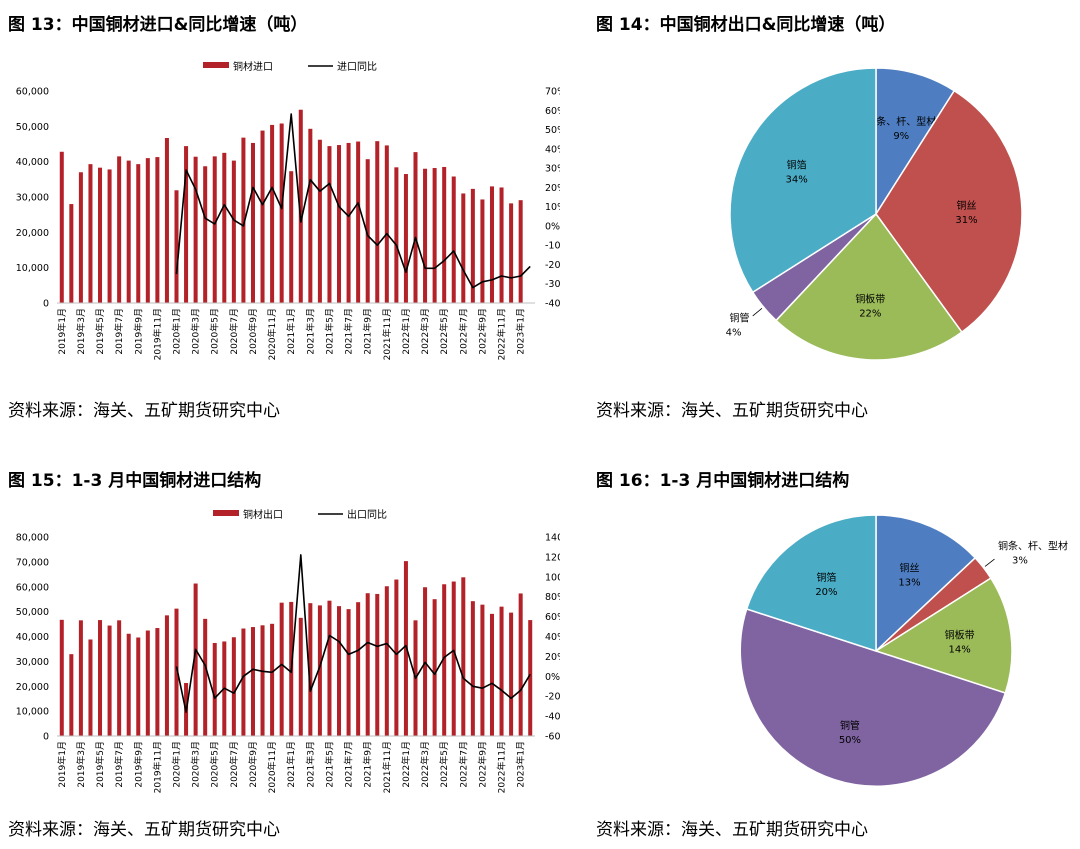 This screenshot has width=1080, height=849. What do you see at coordinates (552, 130) in the screenshot?
I see `y-right-tick-label: 50%` at bounding box center [552, 130].